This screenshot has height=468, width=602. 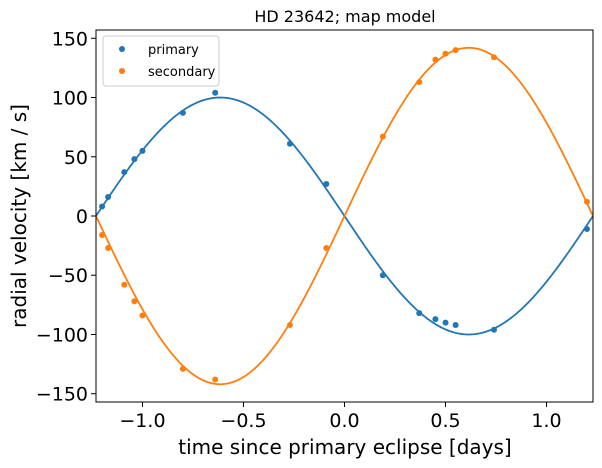 I want to click on x-axis-label: time since primary eclipse [days], so click(x=345, y=447).